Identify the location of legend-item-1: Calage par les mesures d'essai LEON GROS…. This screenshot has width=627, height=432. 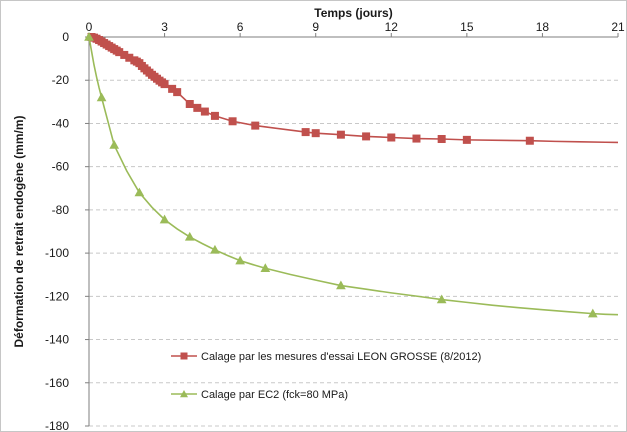
(326, 357).